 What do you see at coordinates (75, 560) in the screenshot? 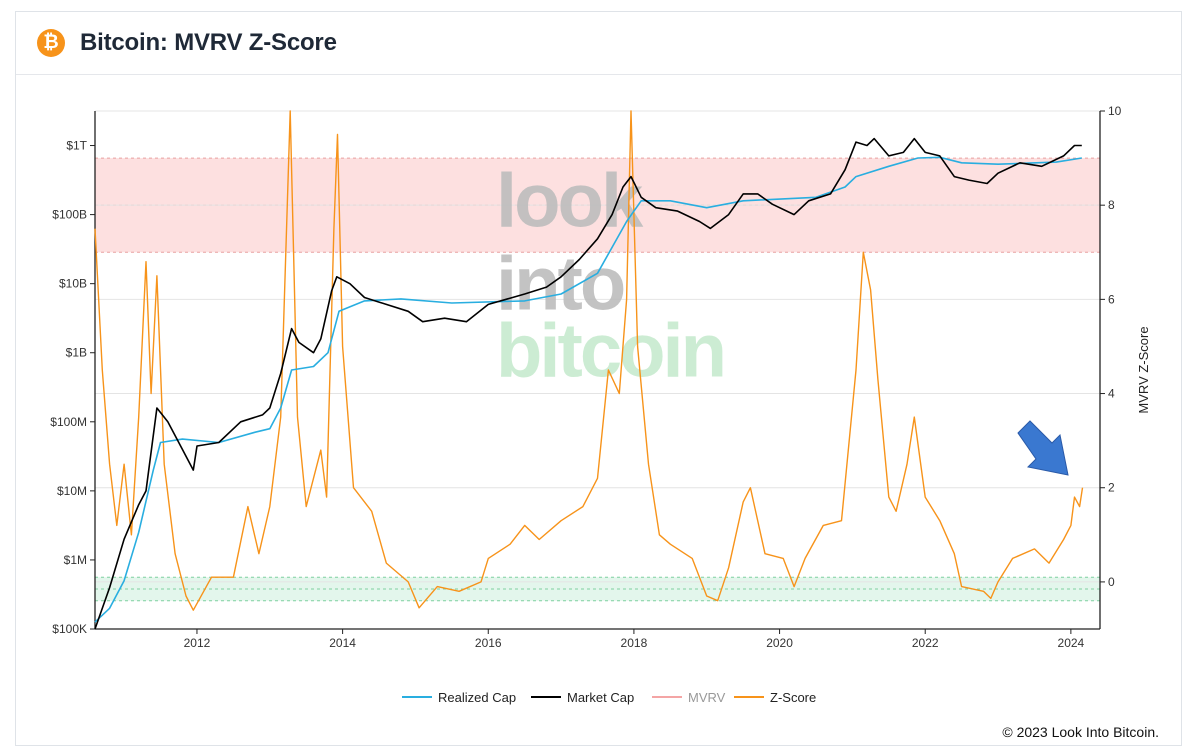
I see `left-tick-label: $1M` at bounding box center [75, 560].